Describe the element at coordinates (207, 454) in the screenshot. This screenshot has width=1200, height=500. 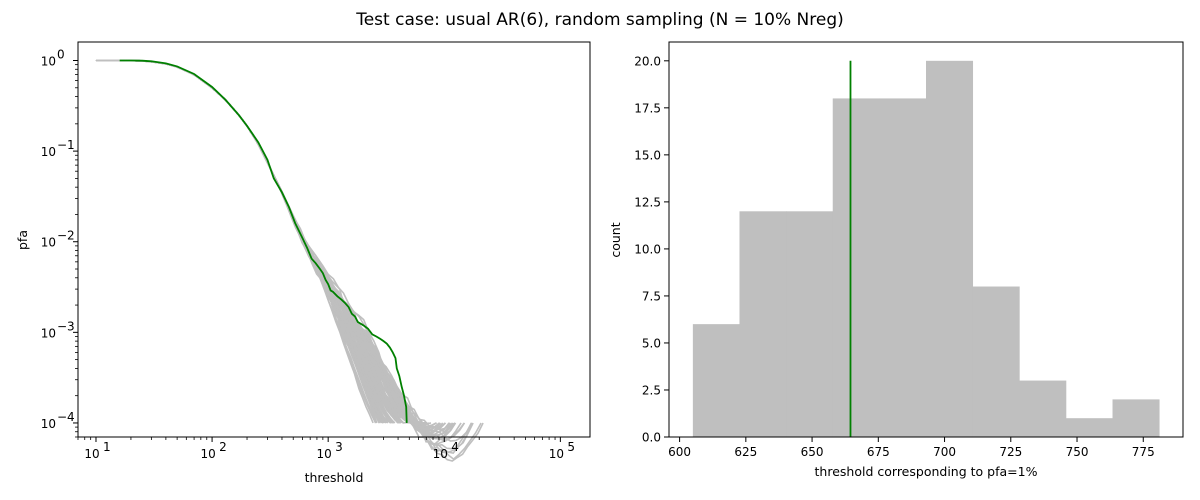
I see `left-x-tick-label-1: 10` at that location.